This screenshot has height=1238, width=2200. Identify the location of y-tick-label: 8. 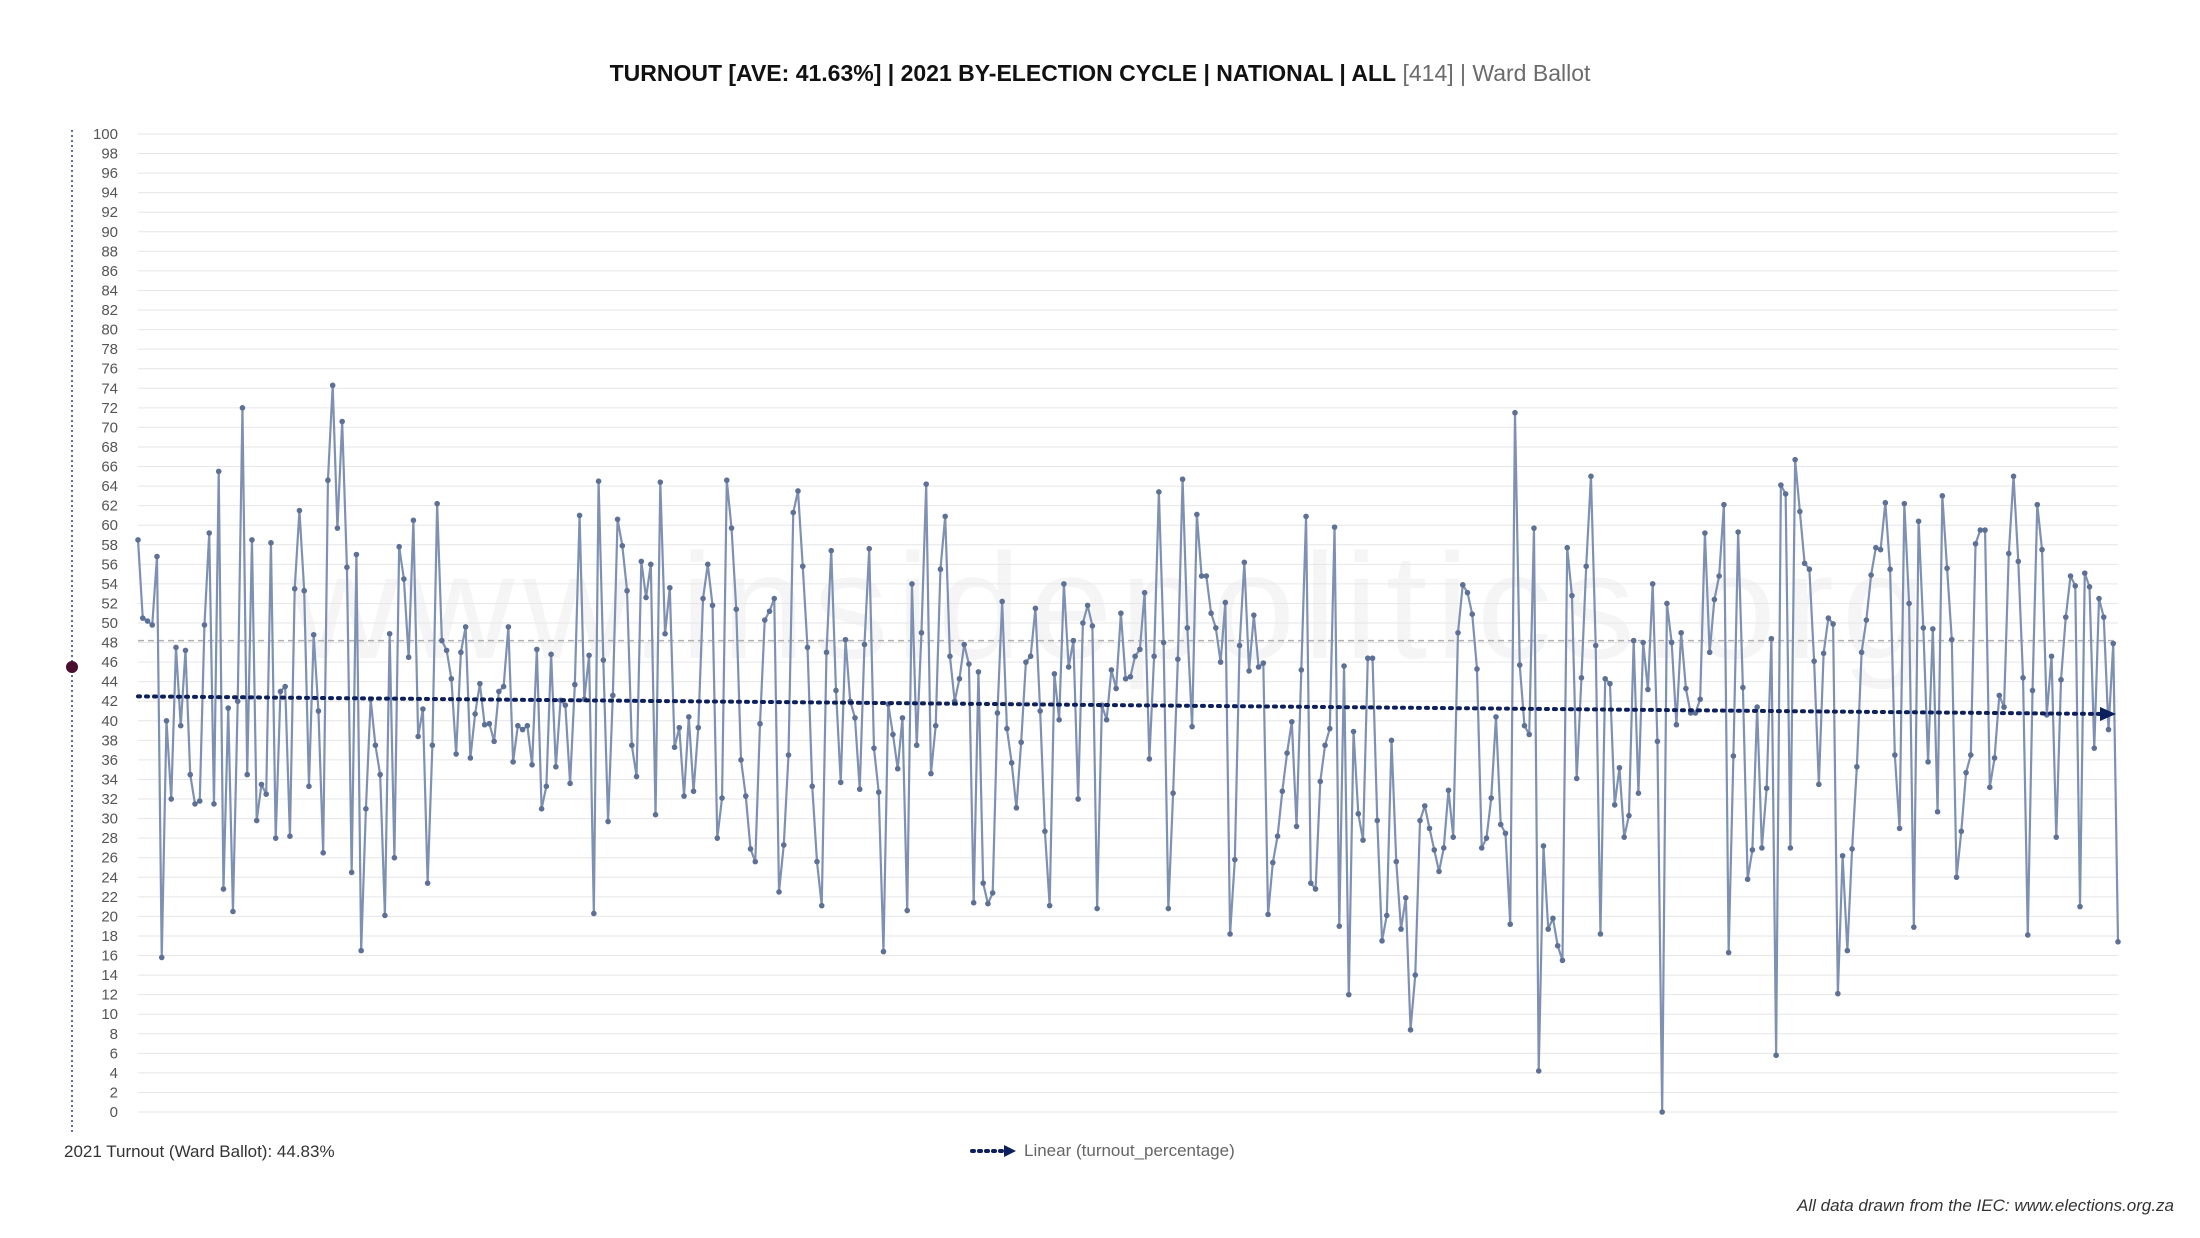
(114, 1034).